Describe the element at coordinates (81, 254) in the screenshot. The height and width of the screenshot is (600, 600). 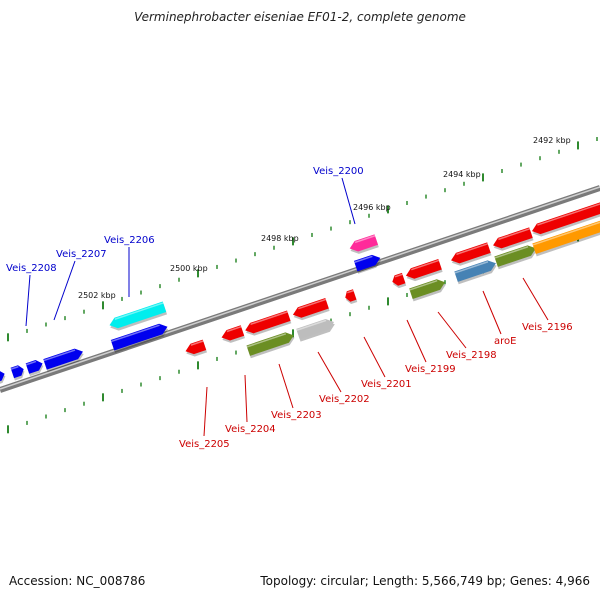
I see `gene-label: Veis_2207` at that location.